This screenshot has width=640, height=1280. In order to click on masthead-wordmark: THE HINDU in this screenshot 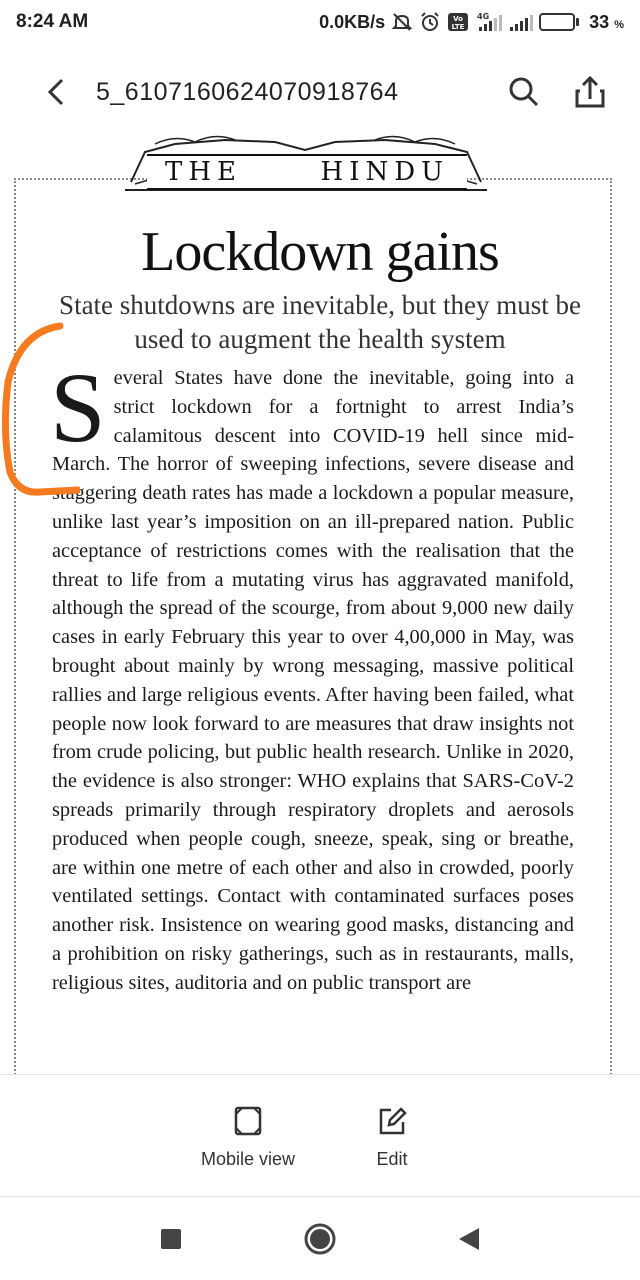, I will do `click(307, 172)`.